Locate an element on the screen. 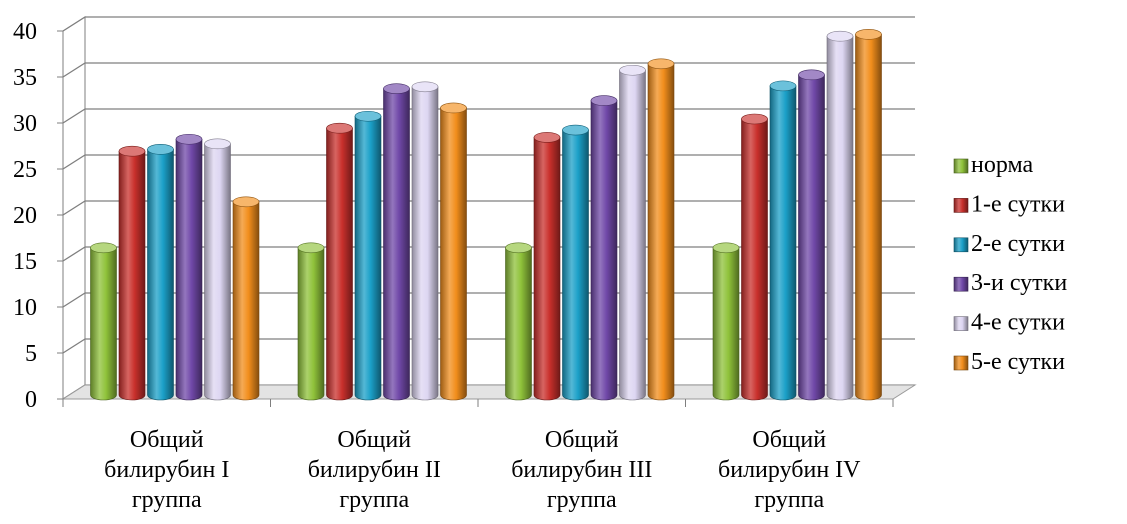 The width and height of the screenshot is (1127, 524). y-tick-label: 25 is located at coordinates (25, 170).